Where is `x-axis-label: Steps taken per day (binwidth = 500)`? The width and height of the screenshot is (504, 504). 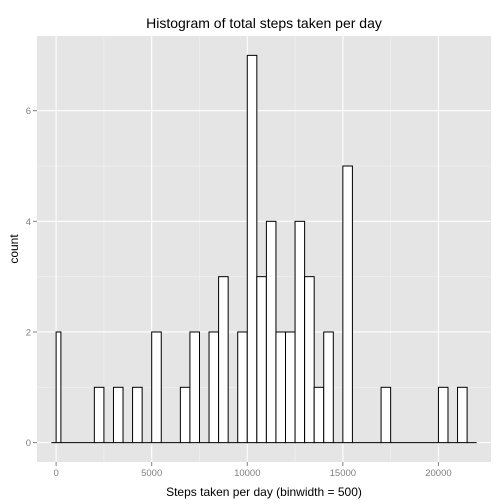
x-axis-label: Steps taken per day (binwidth = 500) is located at coordinates (264, 492).